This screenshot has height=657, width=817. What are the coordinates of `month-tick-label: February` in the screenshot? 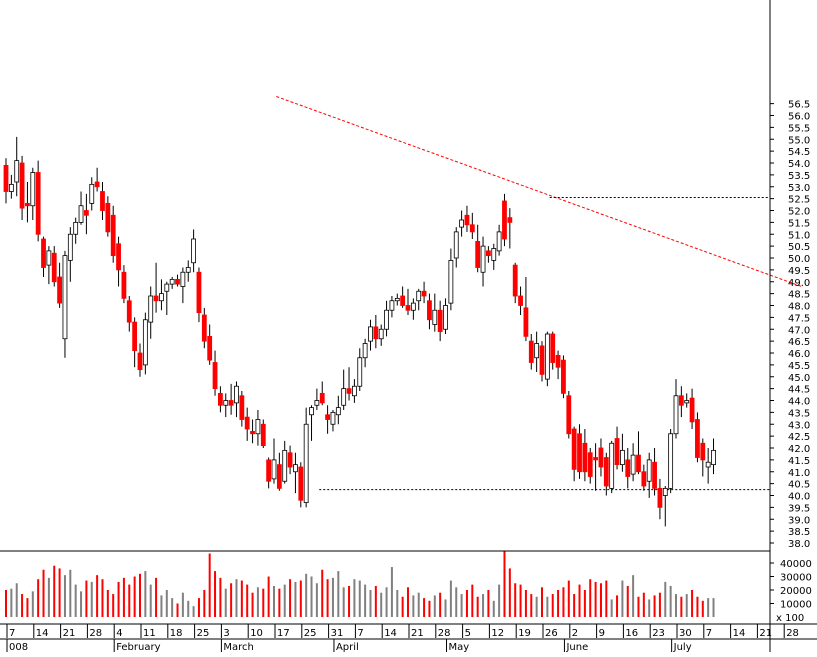 It's located at (138, 647).